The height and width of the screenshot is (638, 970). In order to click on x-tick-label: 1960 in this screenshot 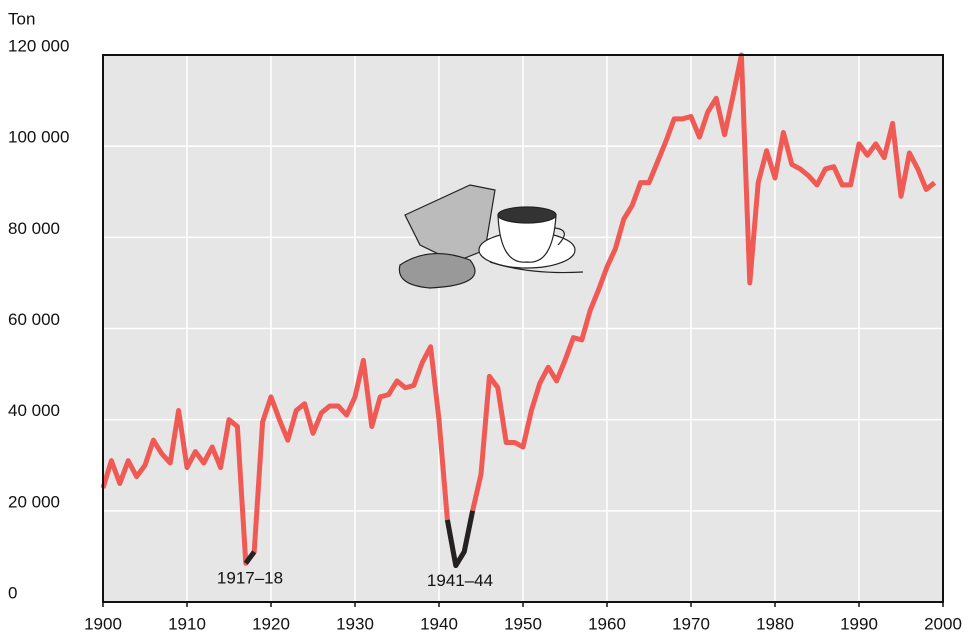, I will do `click(607, 623)`.